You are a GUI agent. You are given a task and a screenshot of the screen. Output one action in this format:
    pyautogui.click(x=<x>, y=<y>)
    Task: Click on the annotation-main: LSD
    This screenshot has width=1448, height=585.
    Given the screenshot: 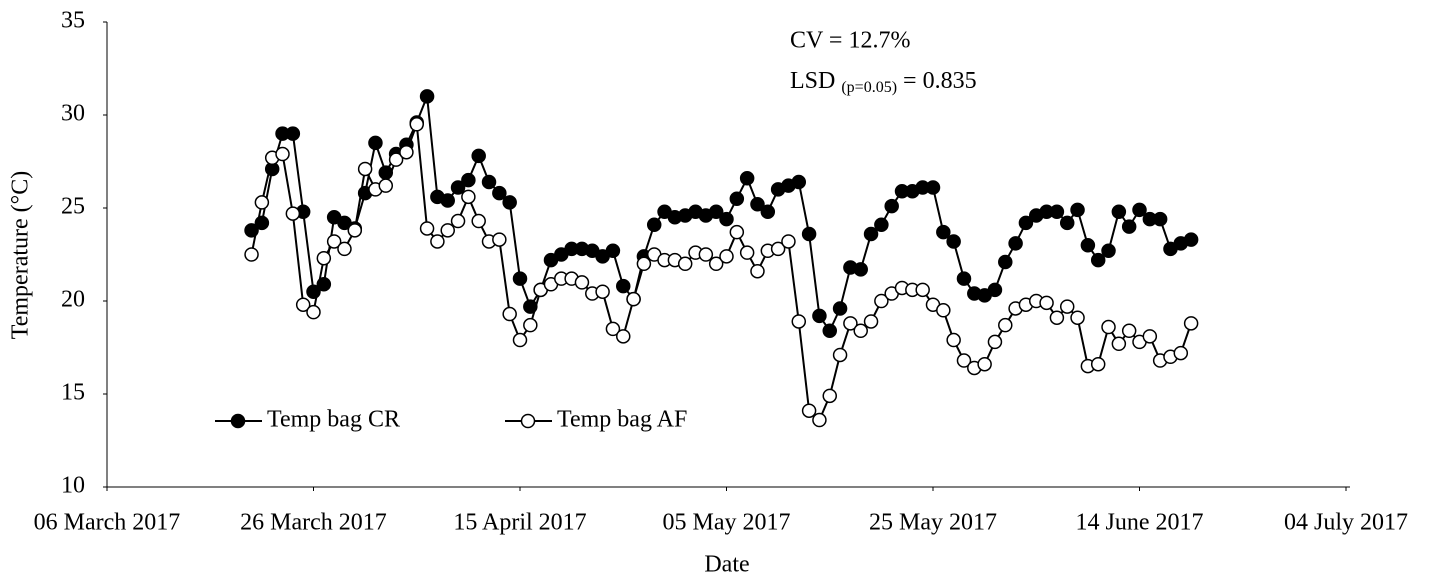 What is the action you would take?
    pyautogui.click(x=812, y=81)
    